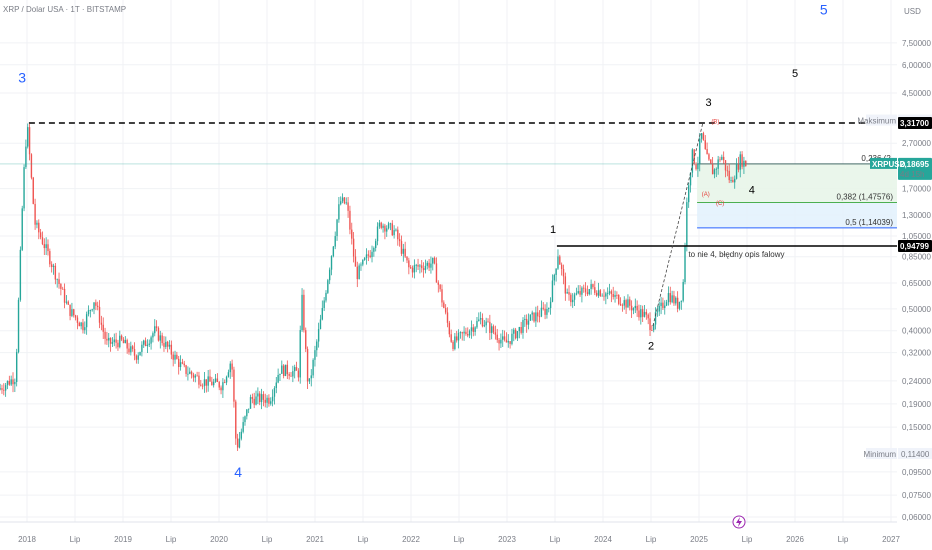  What do you see at coordinates (797, 191) in the screenshot?
I see `fib-retracement: 0,236 (2,0,382 (1,47576)0,5 (1,14039)` at bounding box center [797, 191].